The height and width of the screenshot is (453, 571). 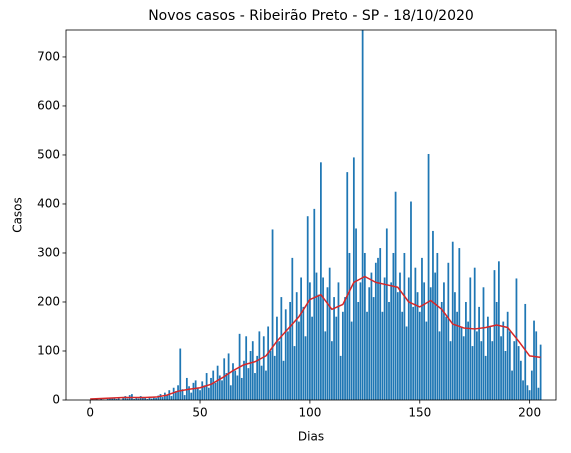 I want to click on x-tick-label: 200, so click(x=529, y=413).